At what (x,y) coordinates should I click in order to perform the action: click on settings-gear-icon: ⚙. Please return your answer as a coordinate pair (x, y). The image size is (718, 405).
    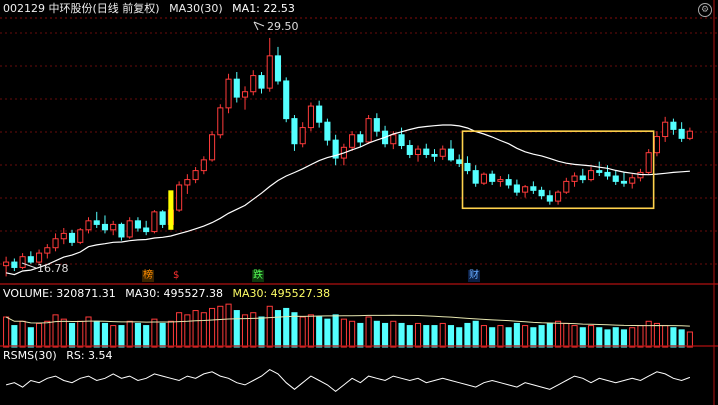
    Looking at the image, I should click on (705, 10).